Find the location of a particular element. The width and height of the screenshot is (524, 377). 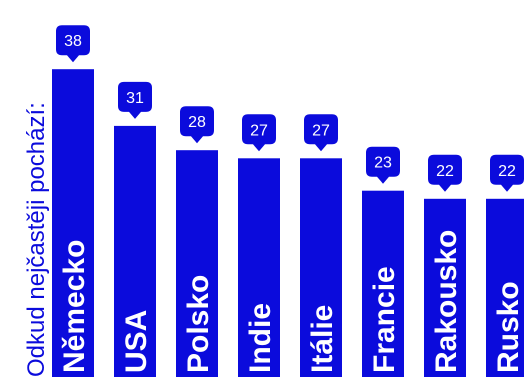

category-label-3: Indie is located at coordinates (260, 338).